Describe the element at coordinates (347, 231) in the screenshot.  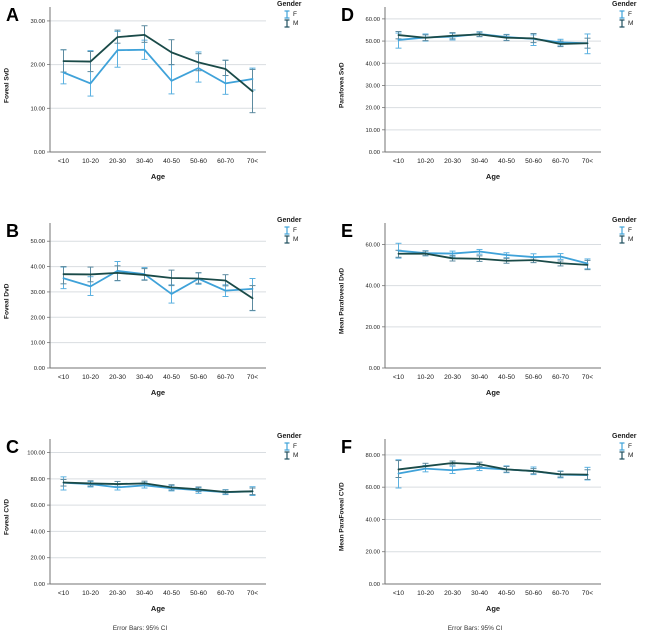
I see `panel-letter: E` at that location.